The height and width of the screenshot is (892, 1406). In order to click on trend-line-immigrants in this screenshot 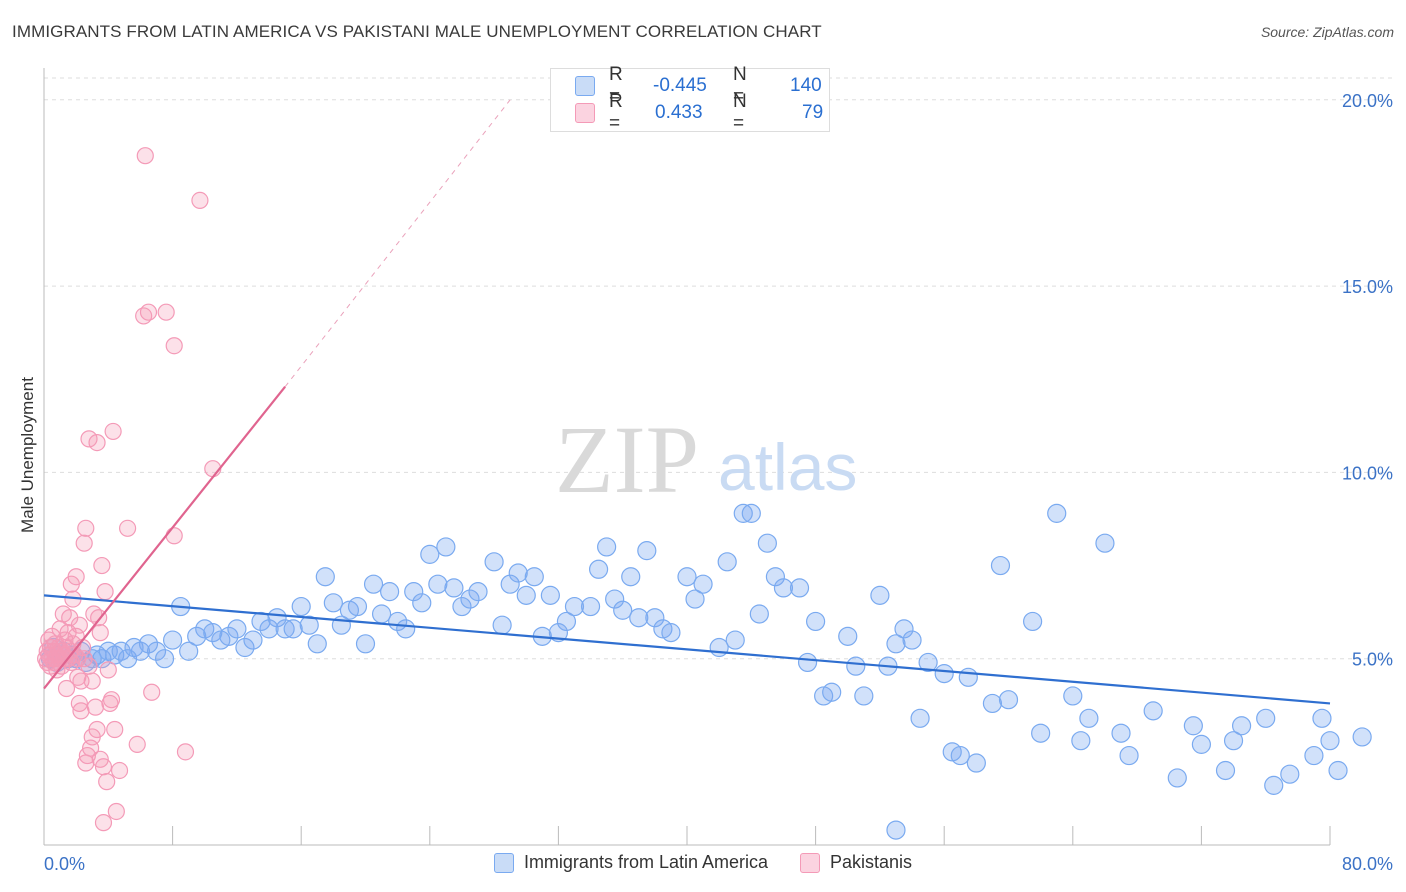, I will do `click(687, 649)`.